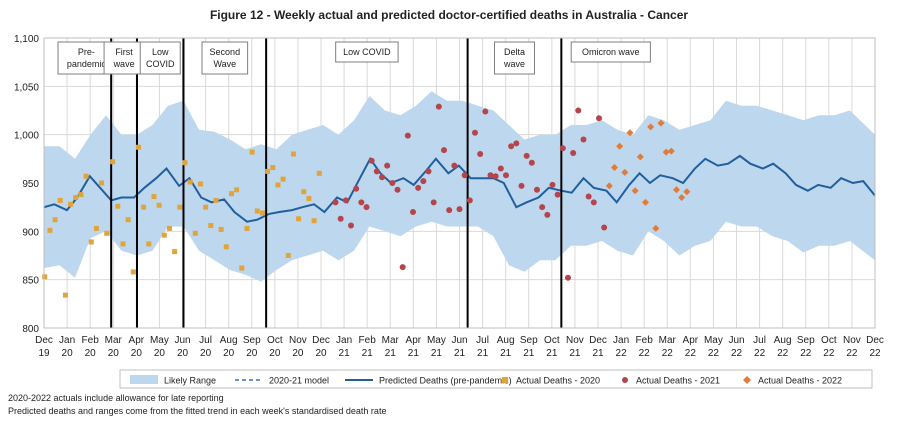  I want to click on x-tick-label: Jun, so click(459, 340).